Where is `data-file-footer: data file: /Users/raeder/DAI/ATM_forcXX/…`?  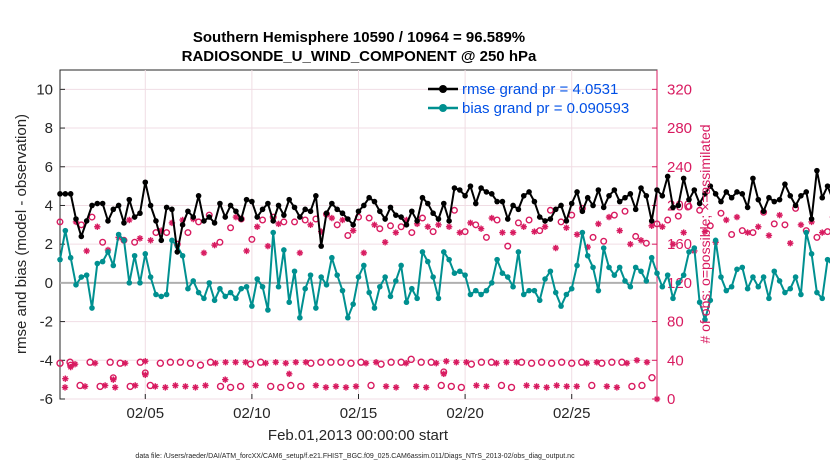 data-file-footer: data file: /Users/raeder/DAI/ATM_forcXX/… is located at coordinates (355, 456).